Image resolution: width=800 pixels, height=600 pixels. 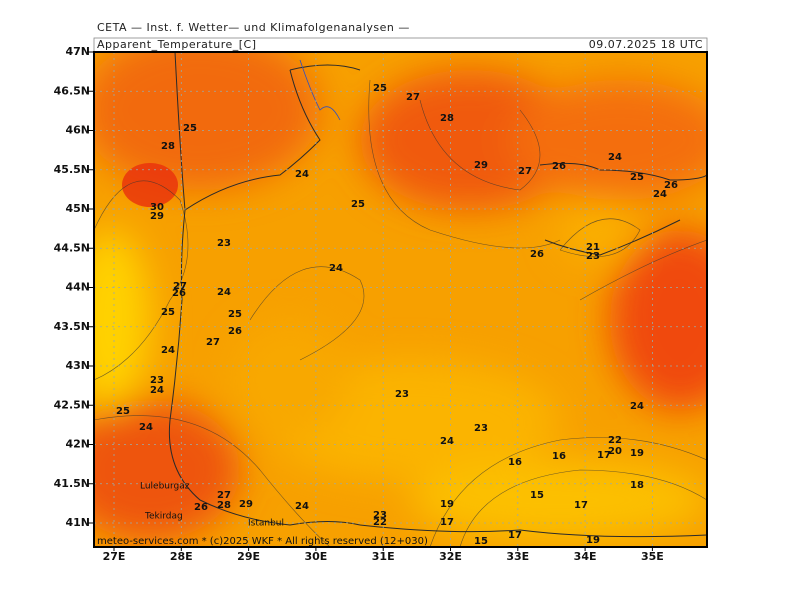 I want to click on lon-label: 33E, so click(x=517, y=556).